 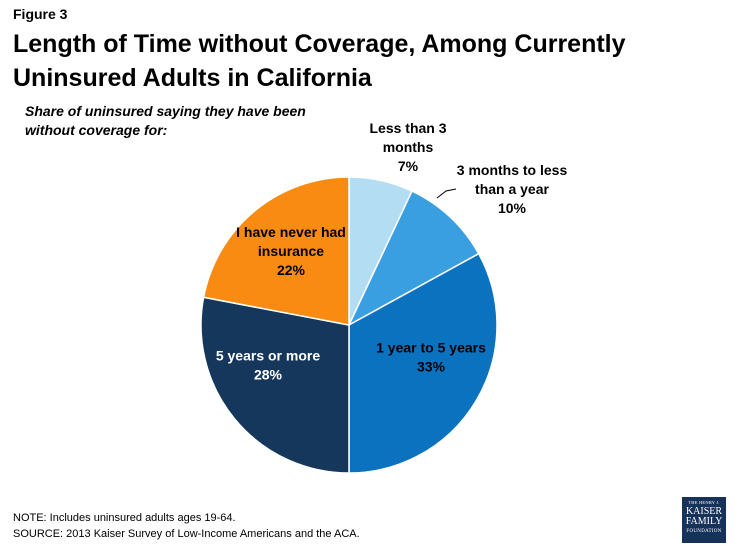 I want to click on logo-line-3: FAMILY, so click(x=704, y=521).